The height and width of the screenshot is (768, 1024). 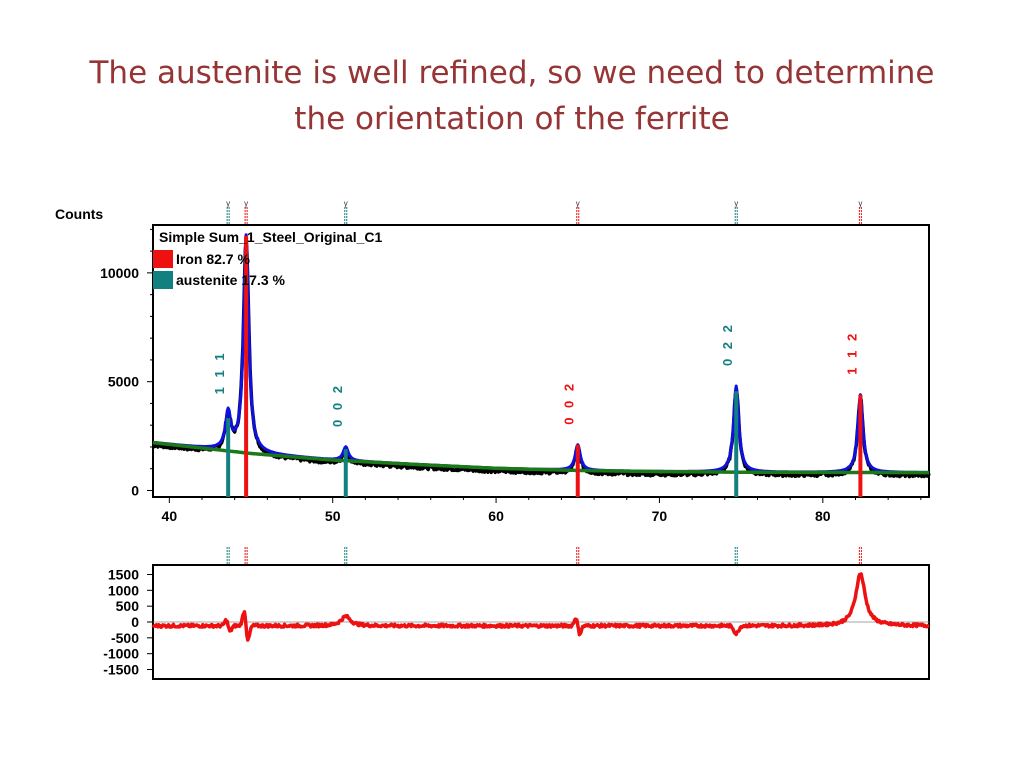 I want to click on diff-y-tick-label: -500, so click(x=125, y=638).